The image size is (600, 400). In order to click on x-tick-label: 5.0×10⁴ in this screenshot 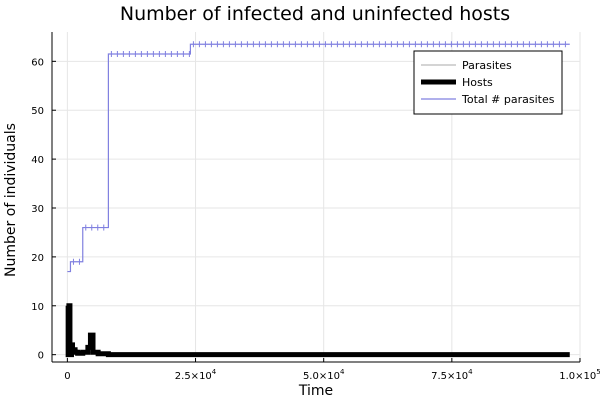, I will do `click(324, 375)`.